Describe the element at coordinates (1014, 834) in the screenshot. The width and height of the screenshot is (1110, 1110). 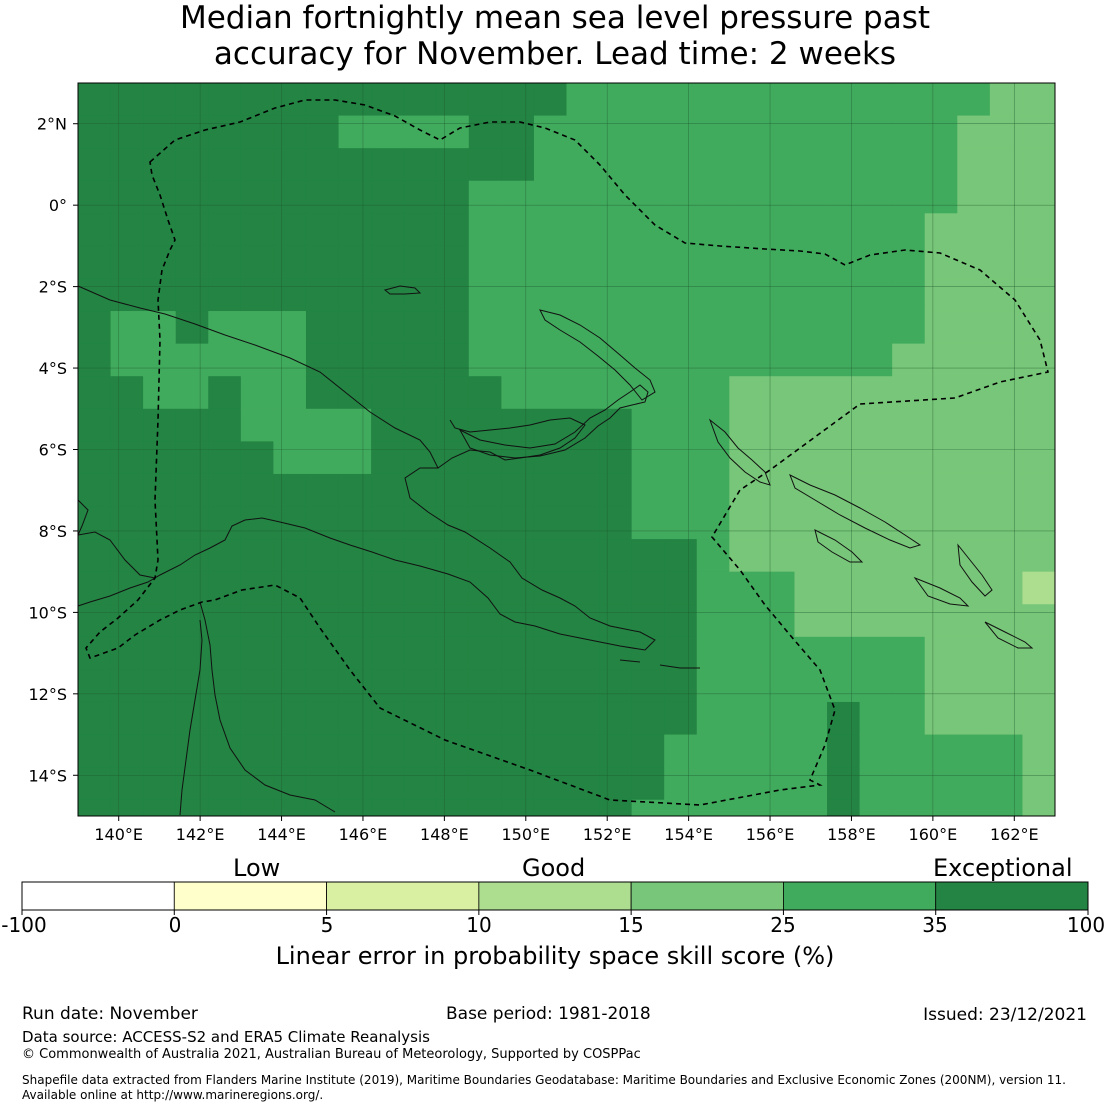
I see `lon-tick-label: 162°E` at that location.